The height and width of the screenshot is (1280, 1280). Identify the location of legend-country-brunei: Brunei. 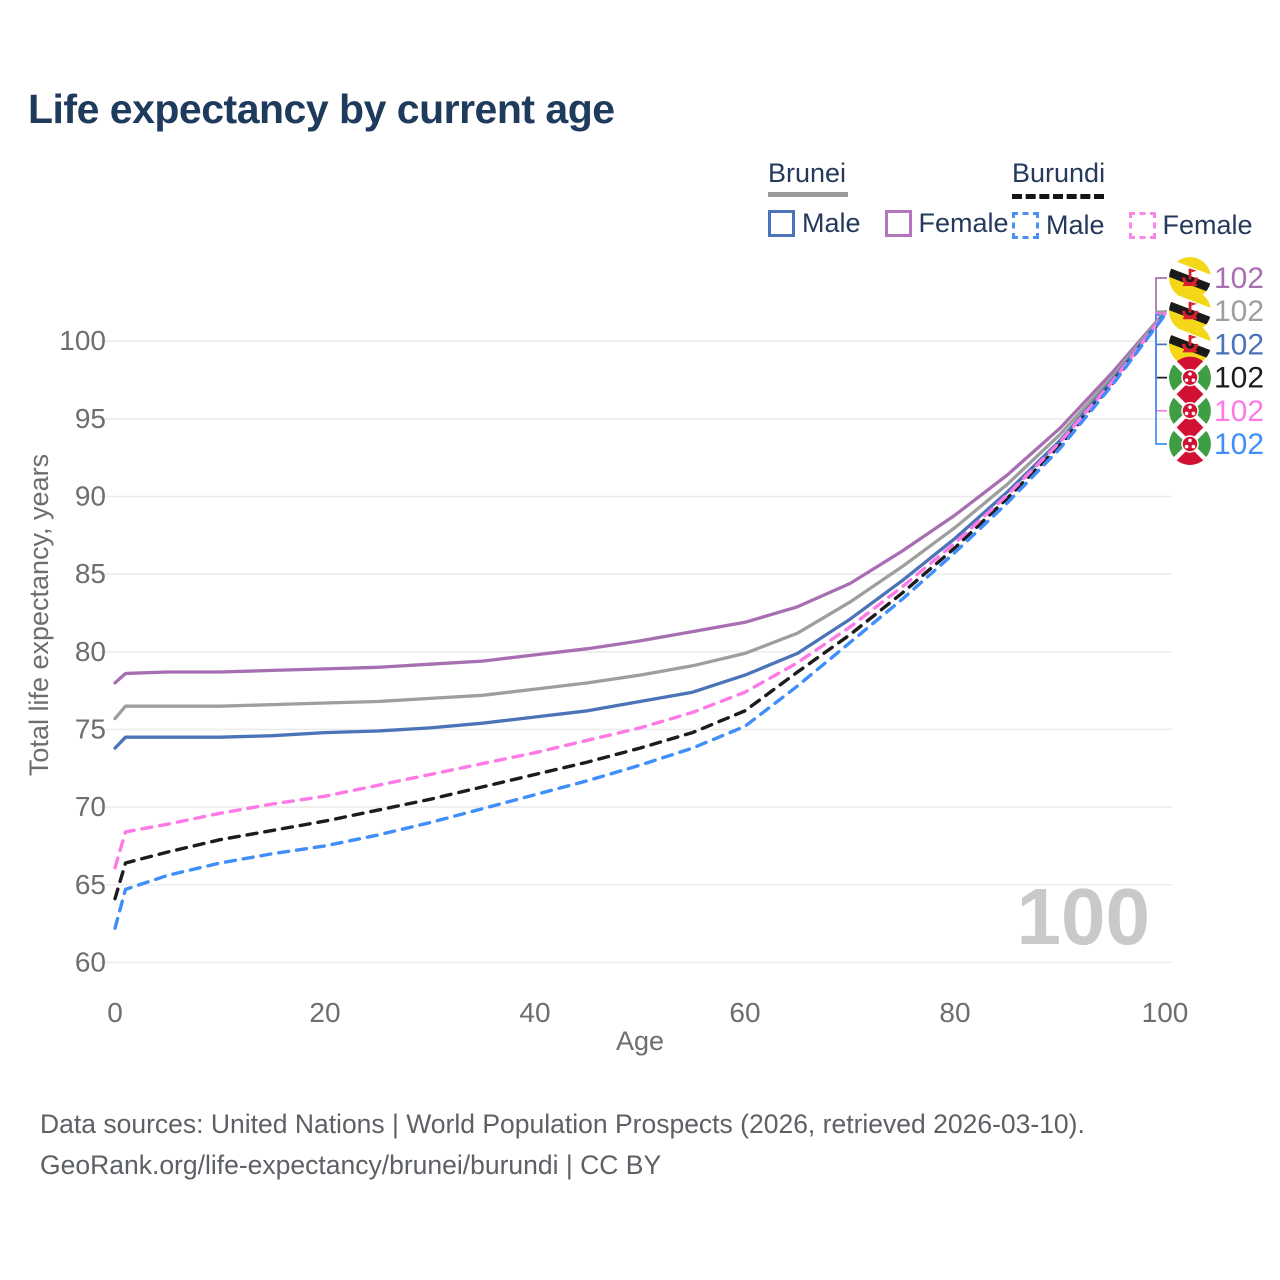
(807, 173).